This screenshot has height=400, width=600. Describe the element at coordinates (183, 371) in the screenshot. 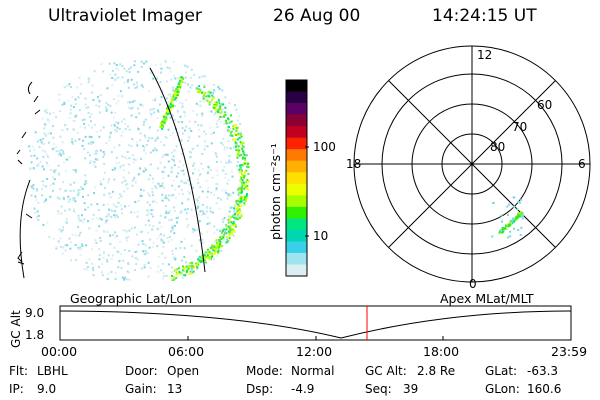

I see `status-door-value: Open` at that location.